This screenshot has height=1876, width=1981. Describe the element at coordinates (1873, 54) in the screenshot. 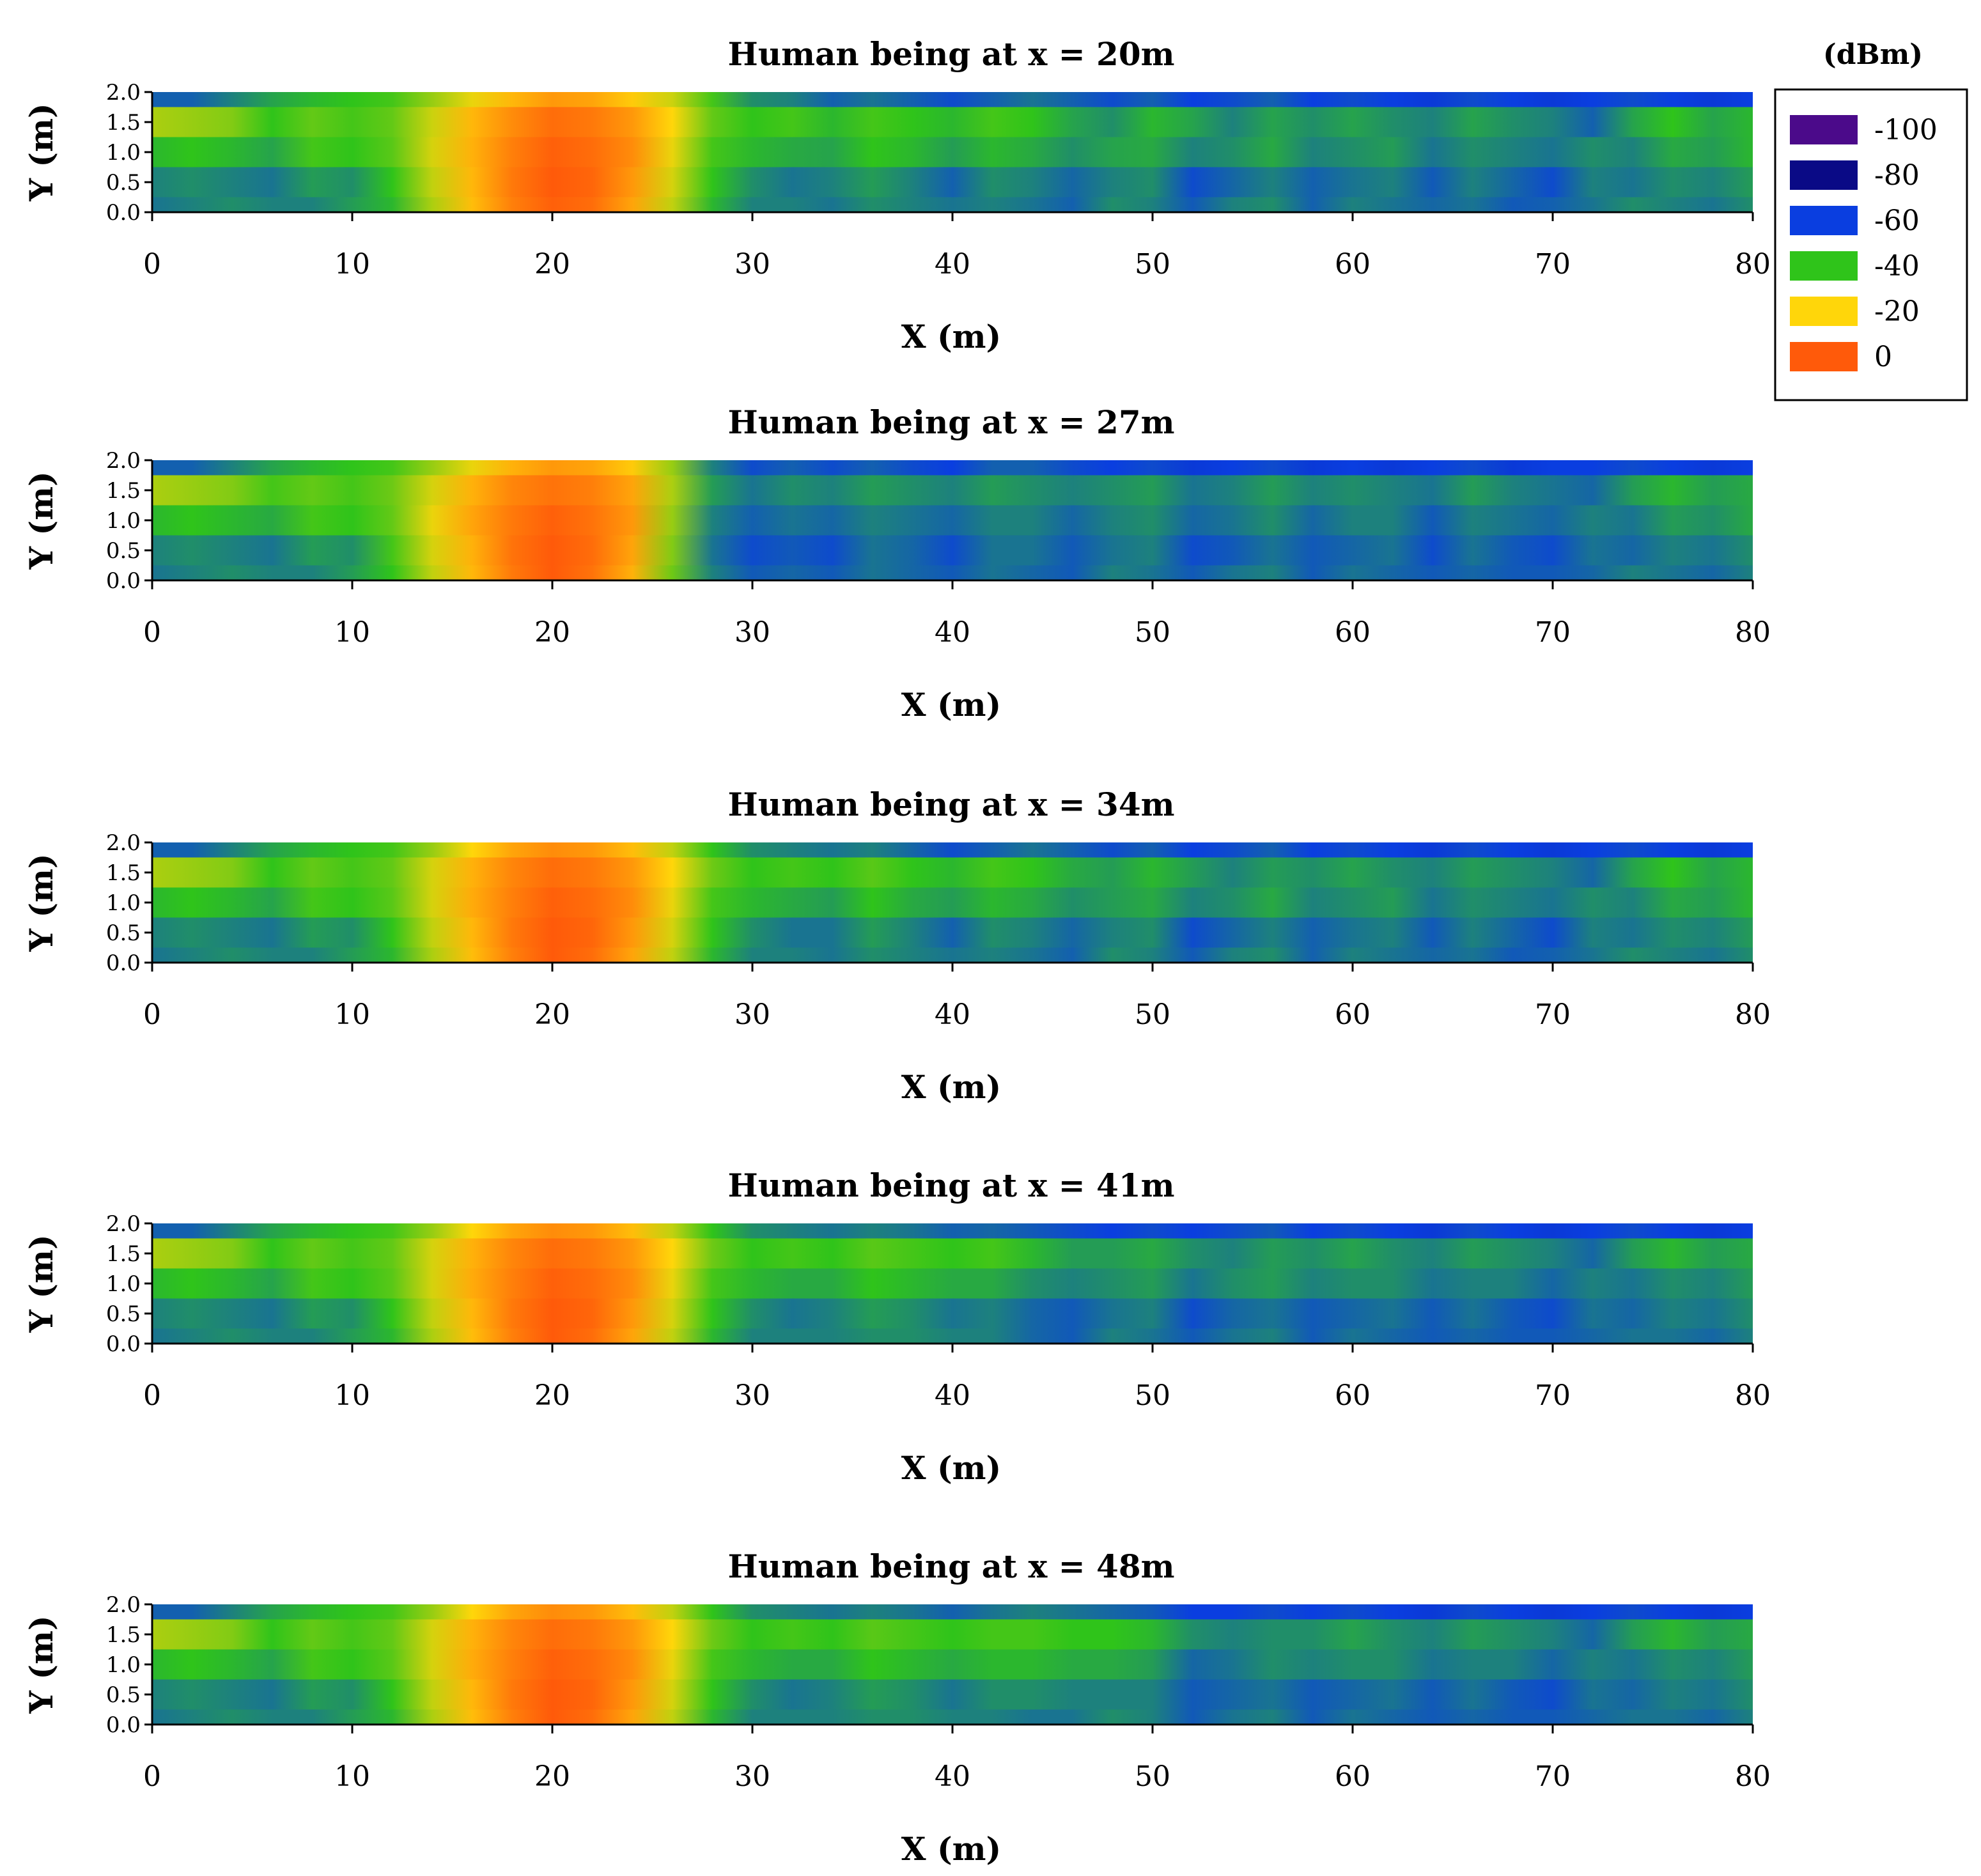

I see `legend-unit: (dBm)` at that location.